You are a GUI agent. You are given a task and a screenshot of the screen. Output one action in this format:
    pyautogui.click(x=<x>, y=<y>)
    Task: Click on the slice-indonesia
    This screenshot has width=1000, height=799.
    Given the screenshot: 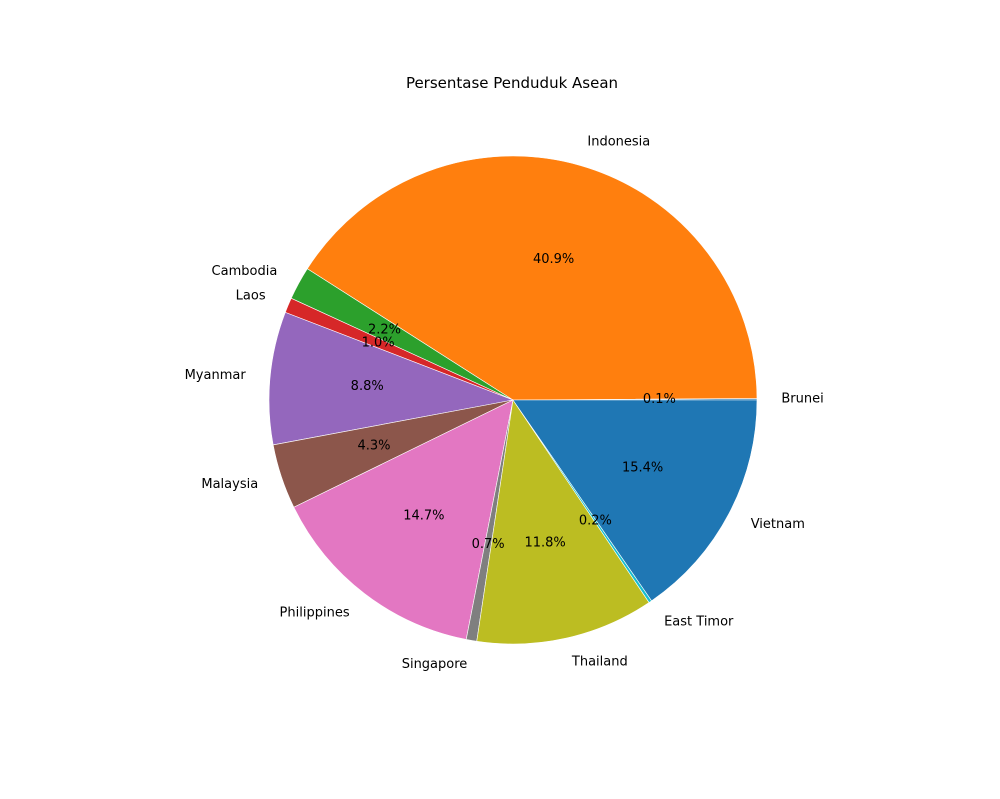 What is the action you would take?
    pyautogui.click(x=532, y=278)
    